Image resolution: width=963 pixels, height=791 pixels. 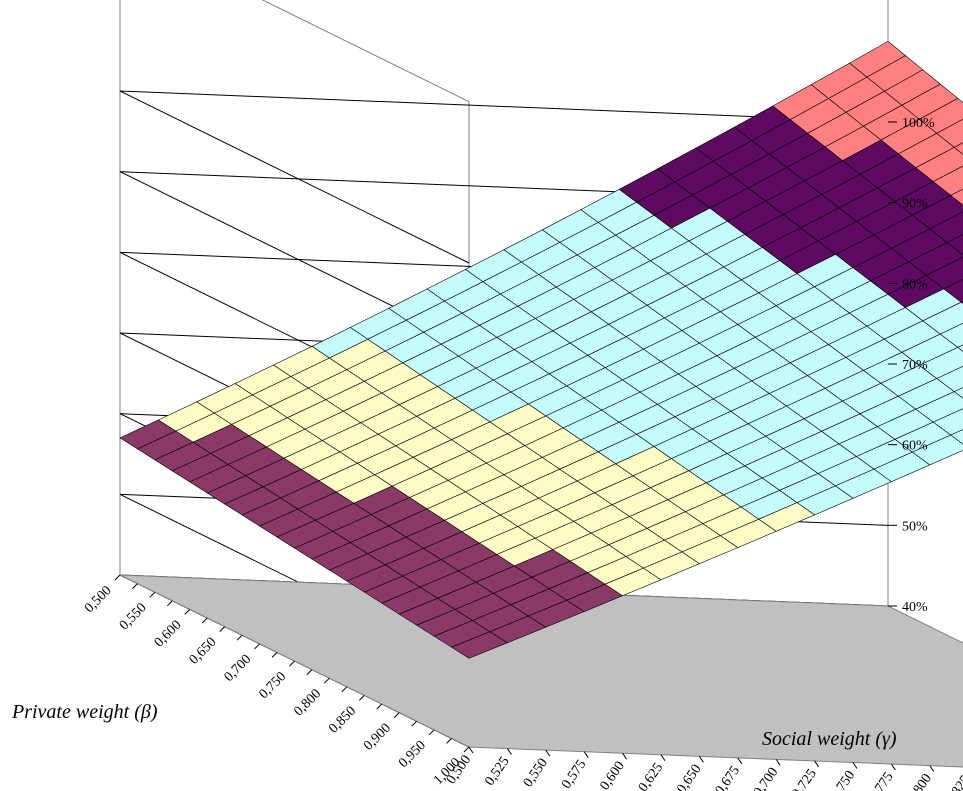 What do you see at coordinates (536, 773) in the screenshot?
I see `x-tick-label: 0,550` at bounding box center [536, 773].